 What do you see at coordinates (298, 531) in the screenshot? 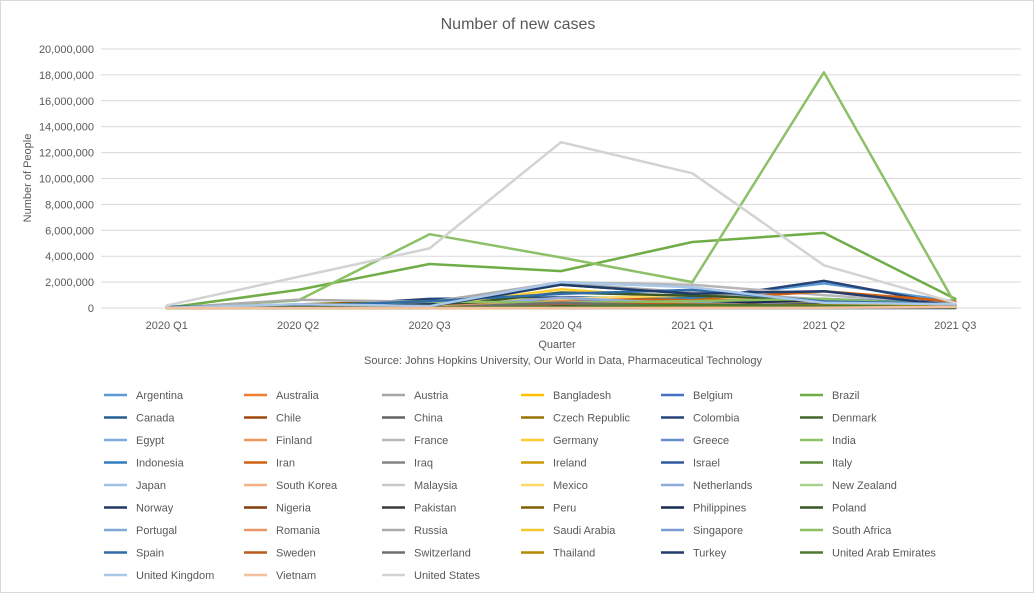
I see `legend-label: Romania` at bounding box center [298, 531].